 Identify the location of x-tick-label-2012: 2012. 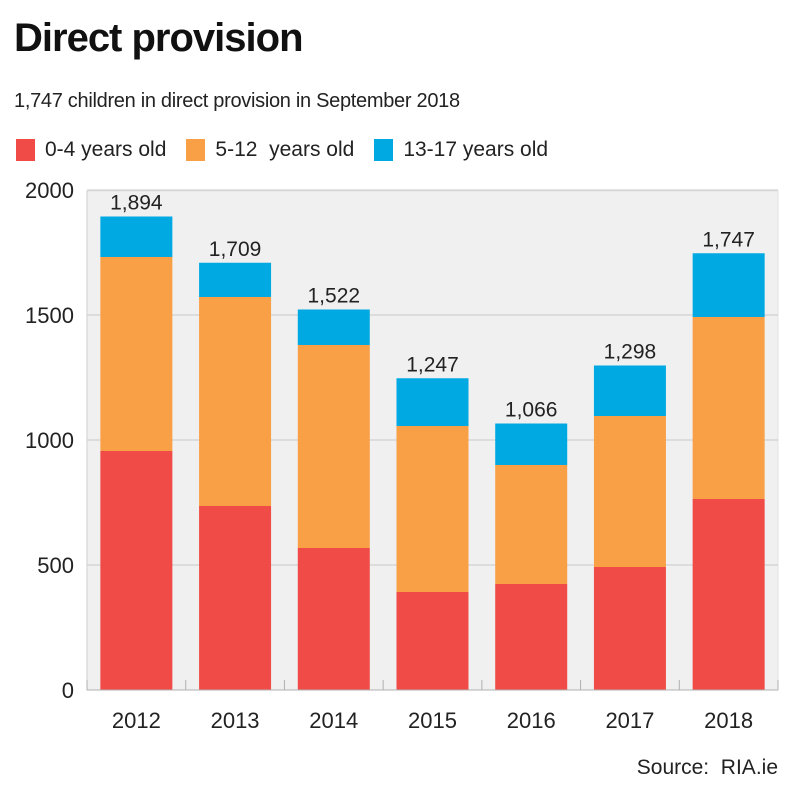
(136, 720).